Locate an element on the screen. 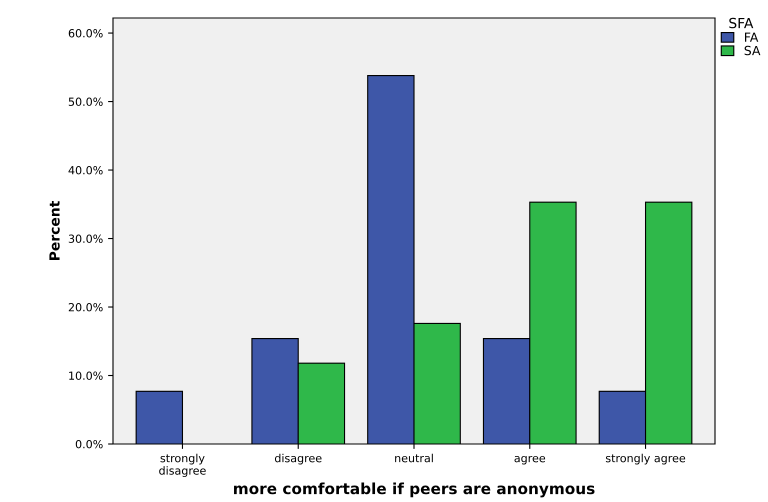 The height and width of the screenshot is (502, 768). y-tick-label: 40.0% is located at coordinates (85, 170).